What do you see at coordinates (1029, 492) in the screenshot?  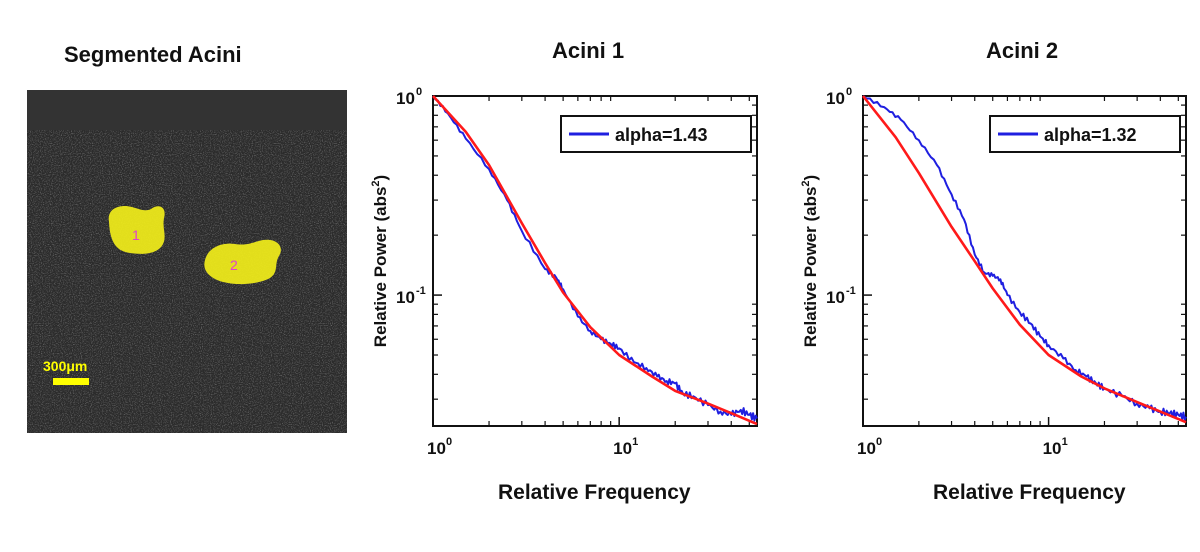 I see `acini-2-x-axis-label: Relative Frequency` at bounding box center [1029, 492].